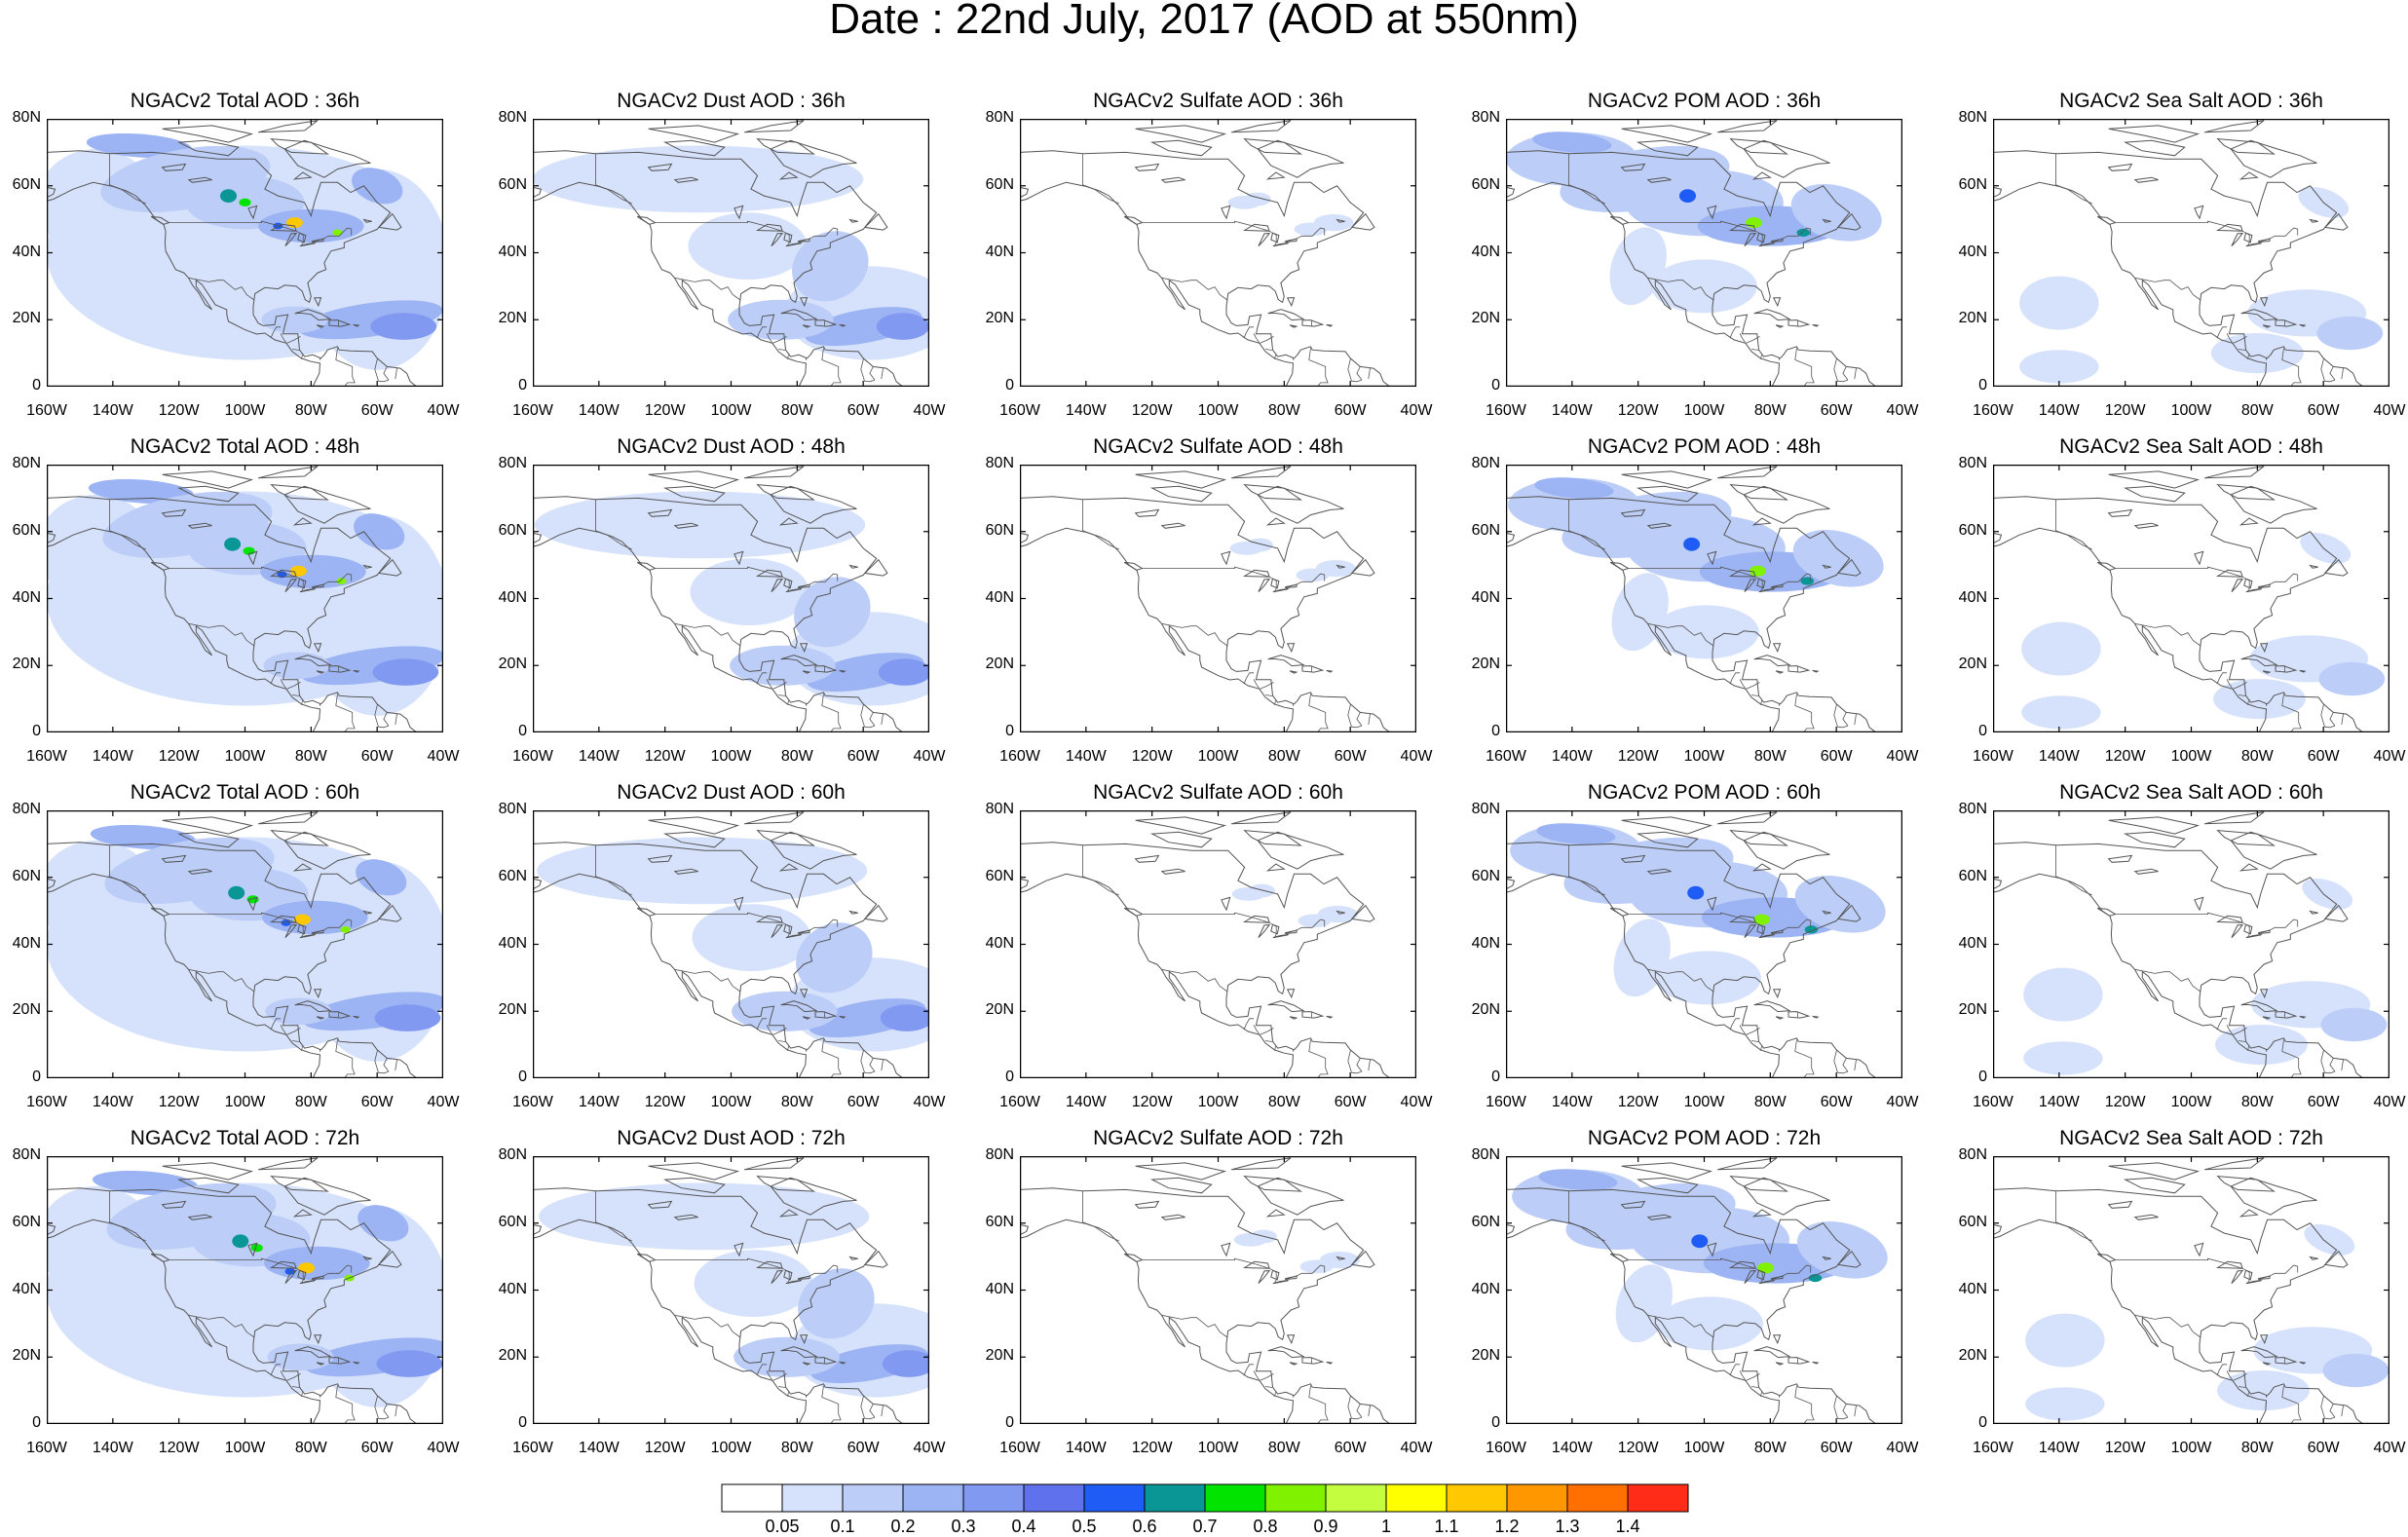 The image size is (2408, 1537). What do you see at coordinates (1446, 1526) in the screenshot?
I see `colorbar-label: 1.1` at bounding box center [1446, 1526].